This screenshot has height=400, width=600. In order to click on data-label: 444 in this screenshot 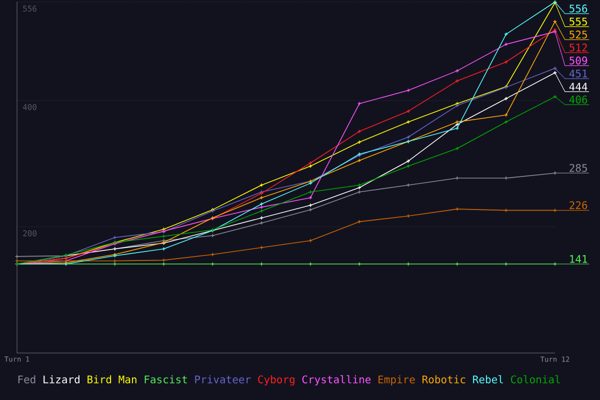, I will do `click(578, 86)`.